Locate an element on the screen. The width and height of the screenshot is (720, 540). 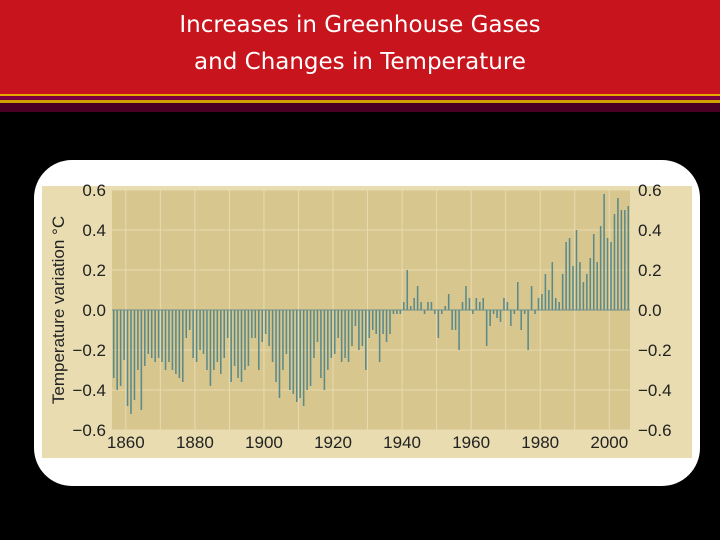
y-tick-label-right: −0.6 is located at coordinates (655, 430).